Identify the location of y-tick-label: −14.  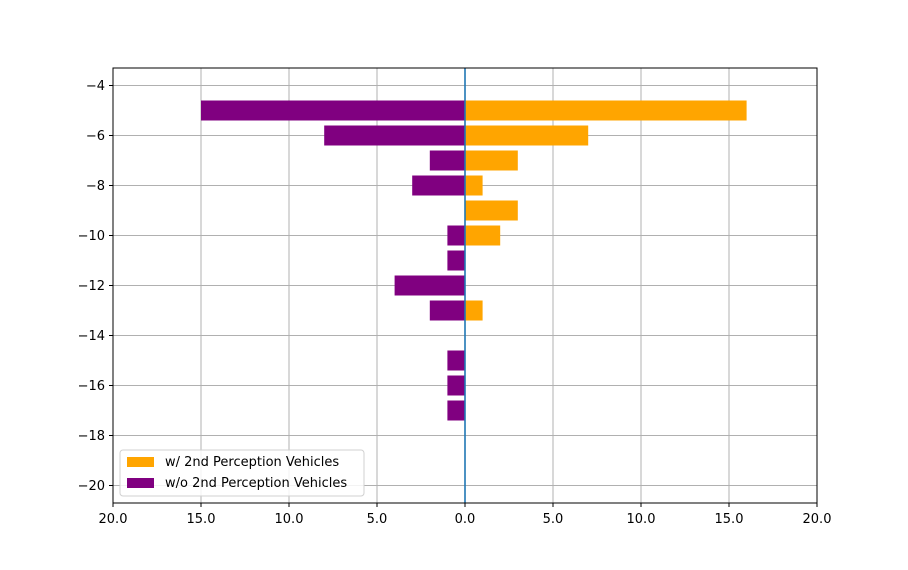
(91, 336).